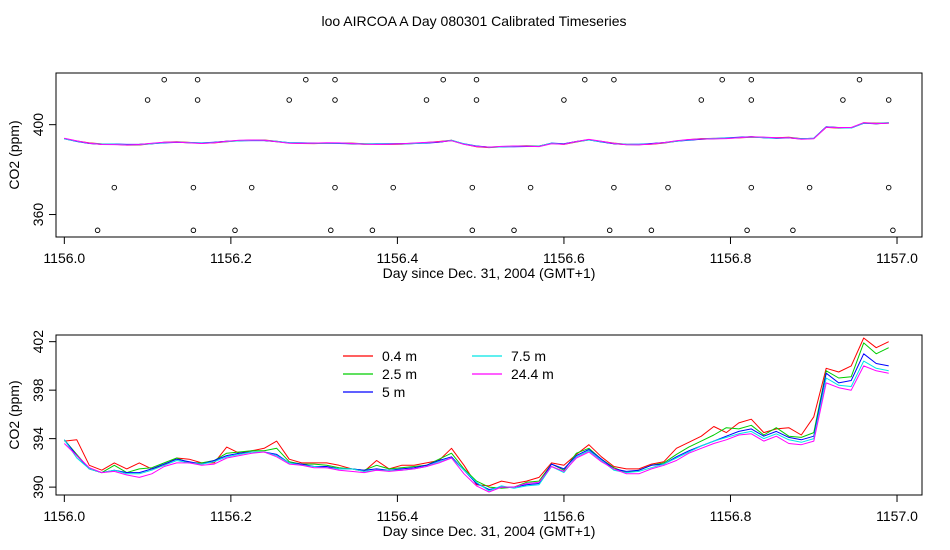 This screenshot has width=950, height=550. I want to click on series-line-7-5-m, so click(476, 135).